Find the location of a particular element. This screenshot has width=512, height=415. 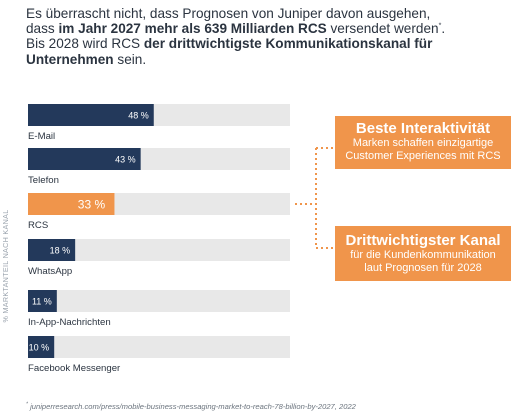

callout-interactivity-title: Beste Interaktivität is located at coordinates (423, 128).